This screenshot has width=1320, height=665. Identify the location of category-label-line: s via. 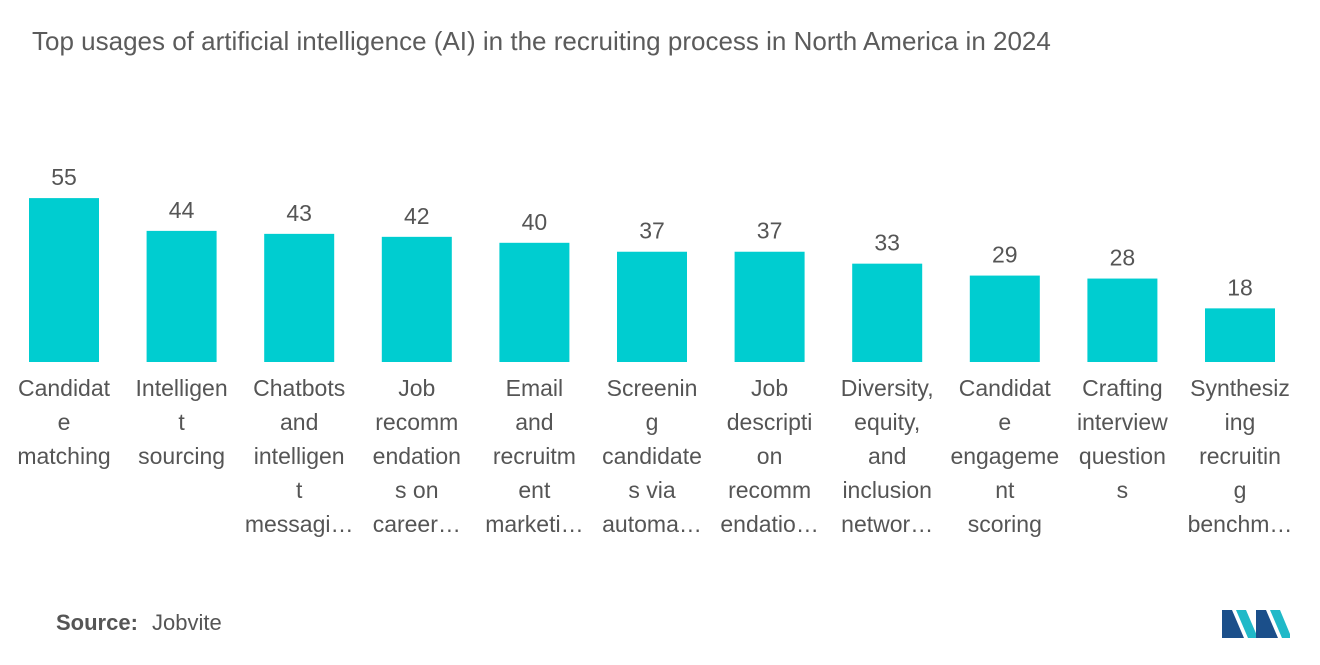
(652, 490).